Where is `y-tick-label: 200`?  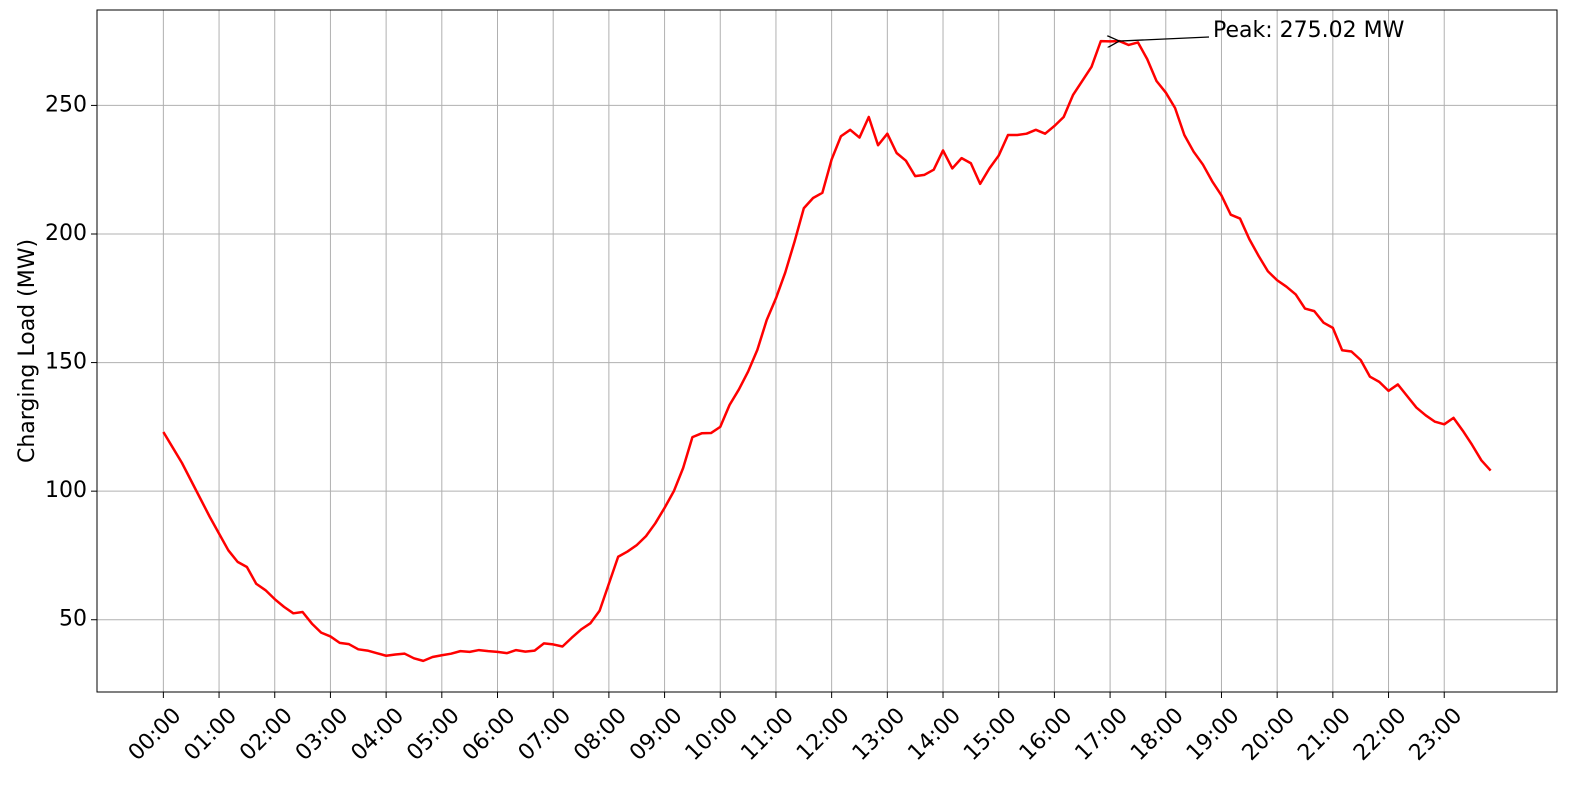
y-tick-label: 200 is located at coordinates (66, 233).